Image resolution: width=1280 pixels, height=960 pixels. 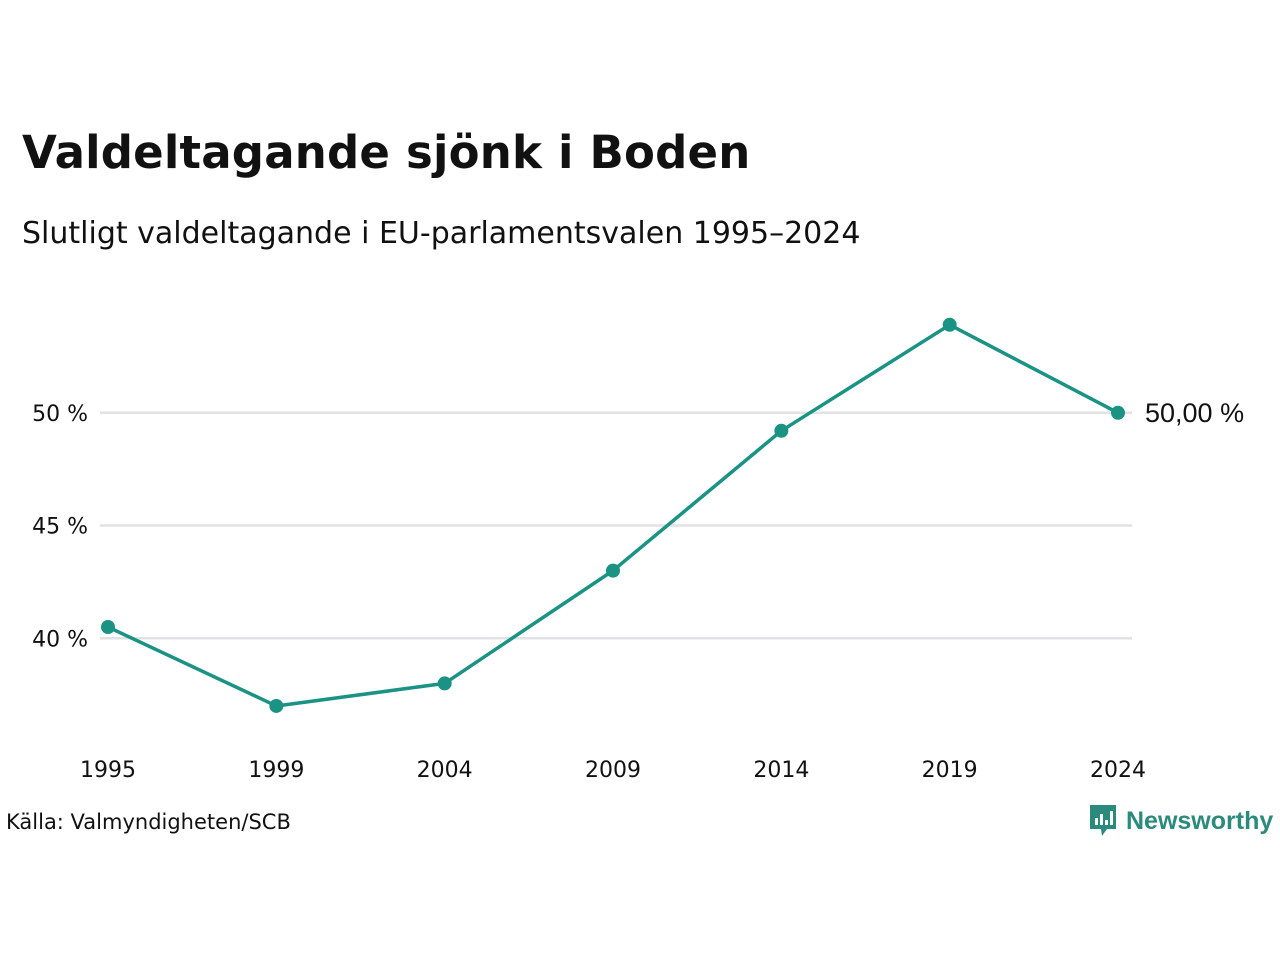 I want to click on newsworthy-logo-text: Newsworthy, so click(x=1200, y=820).